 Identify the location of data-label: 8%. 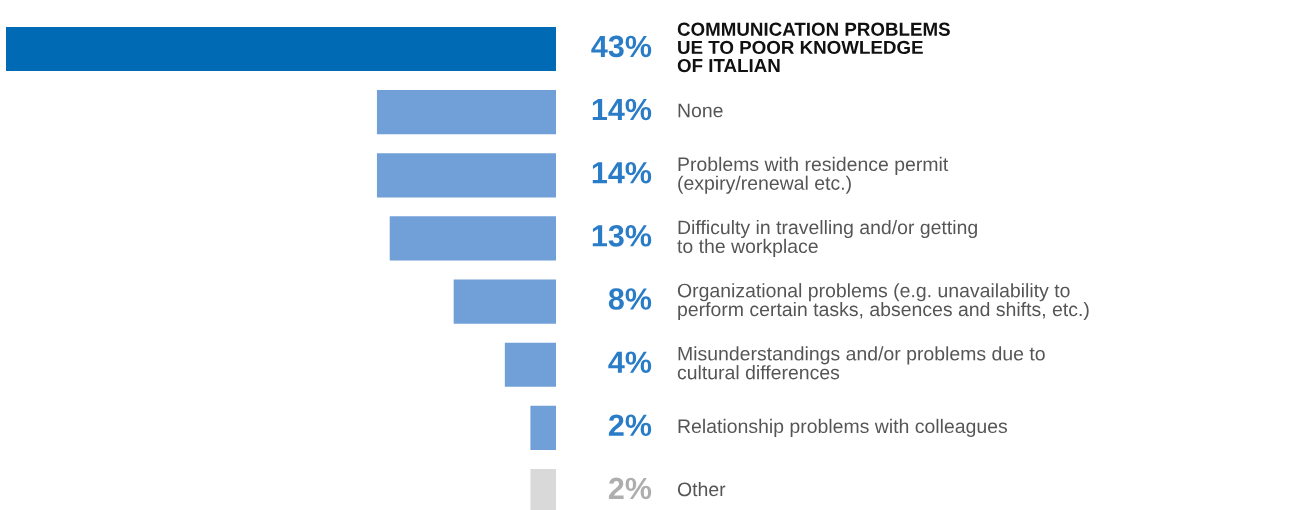
(630, 299).